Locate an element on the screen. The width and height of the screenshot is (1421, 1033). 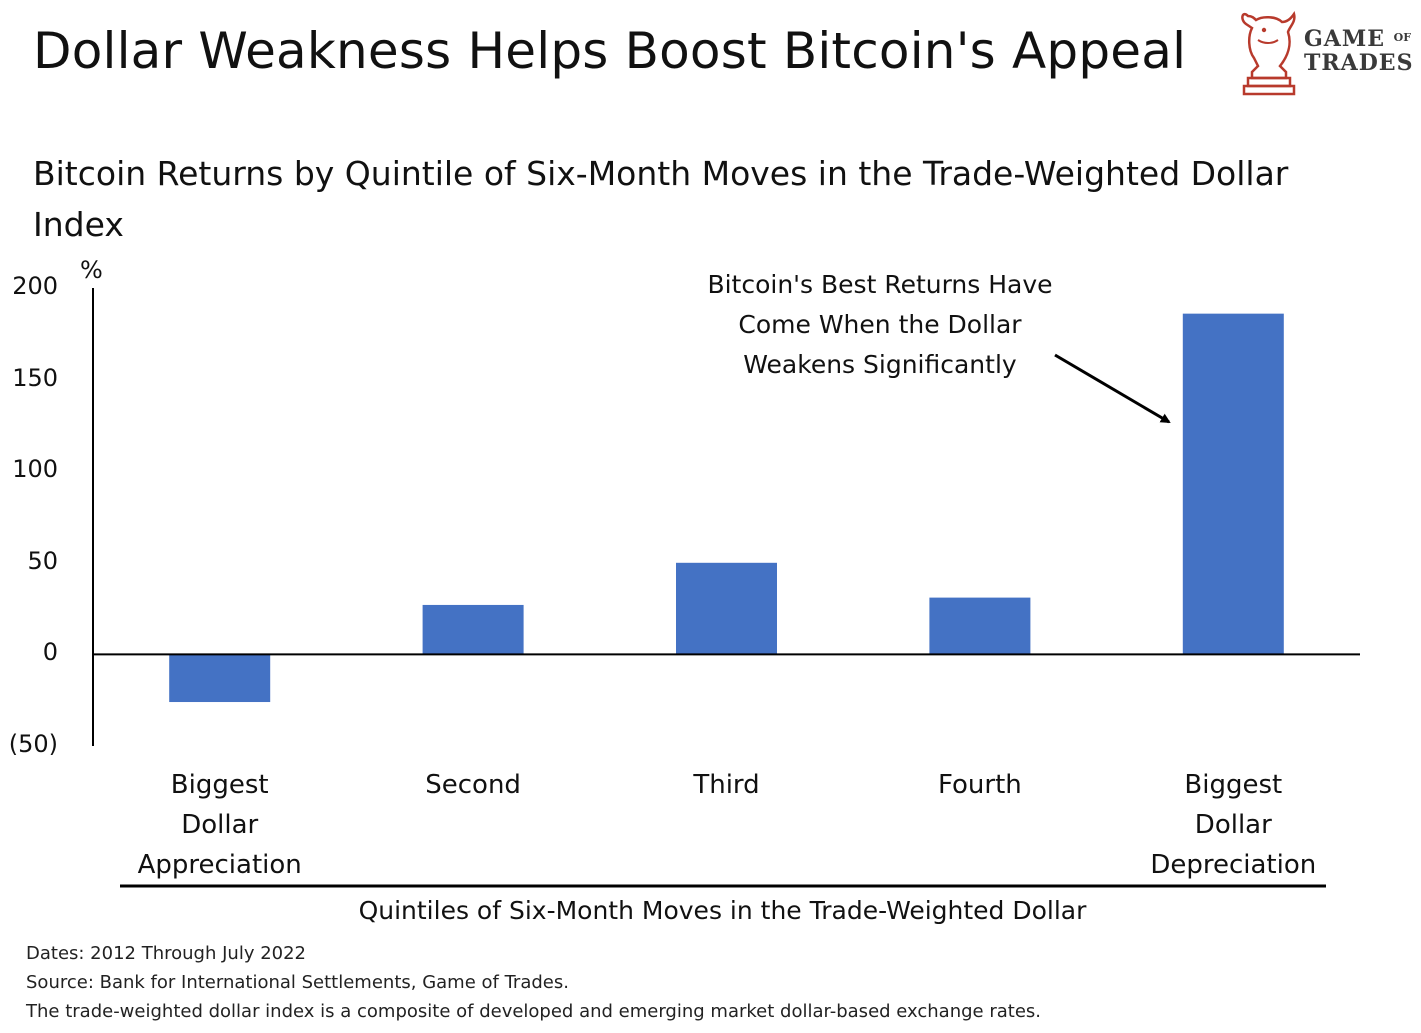
annotation-arrow is located at coordinates (1112, 388).